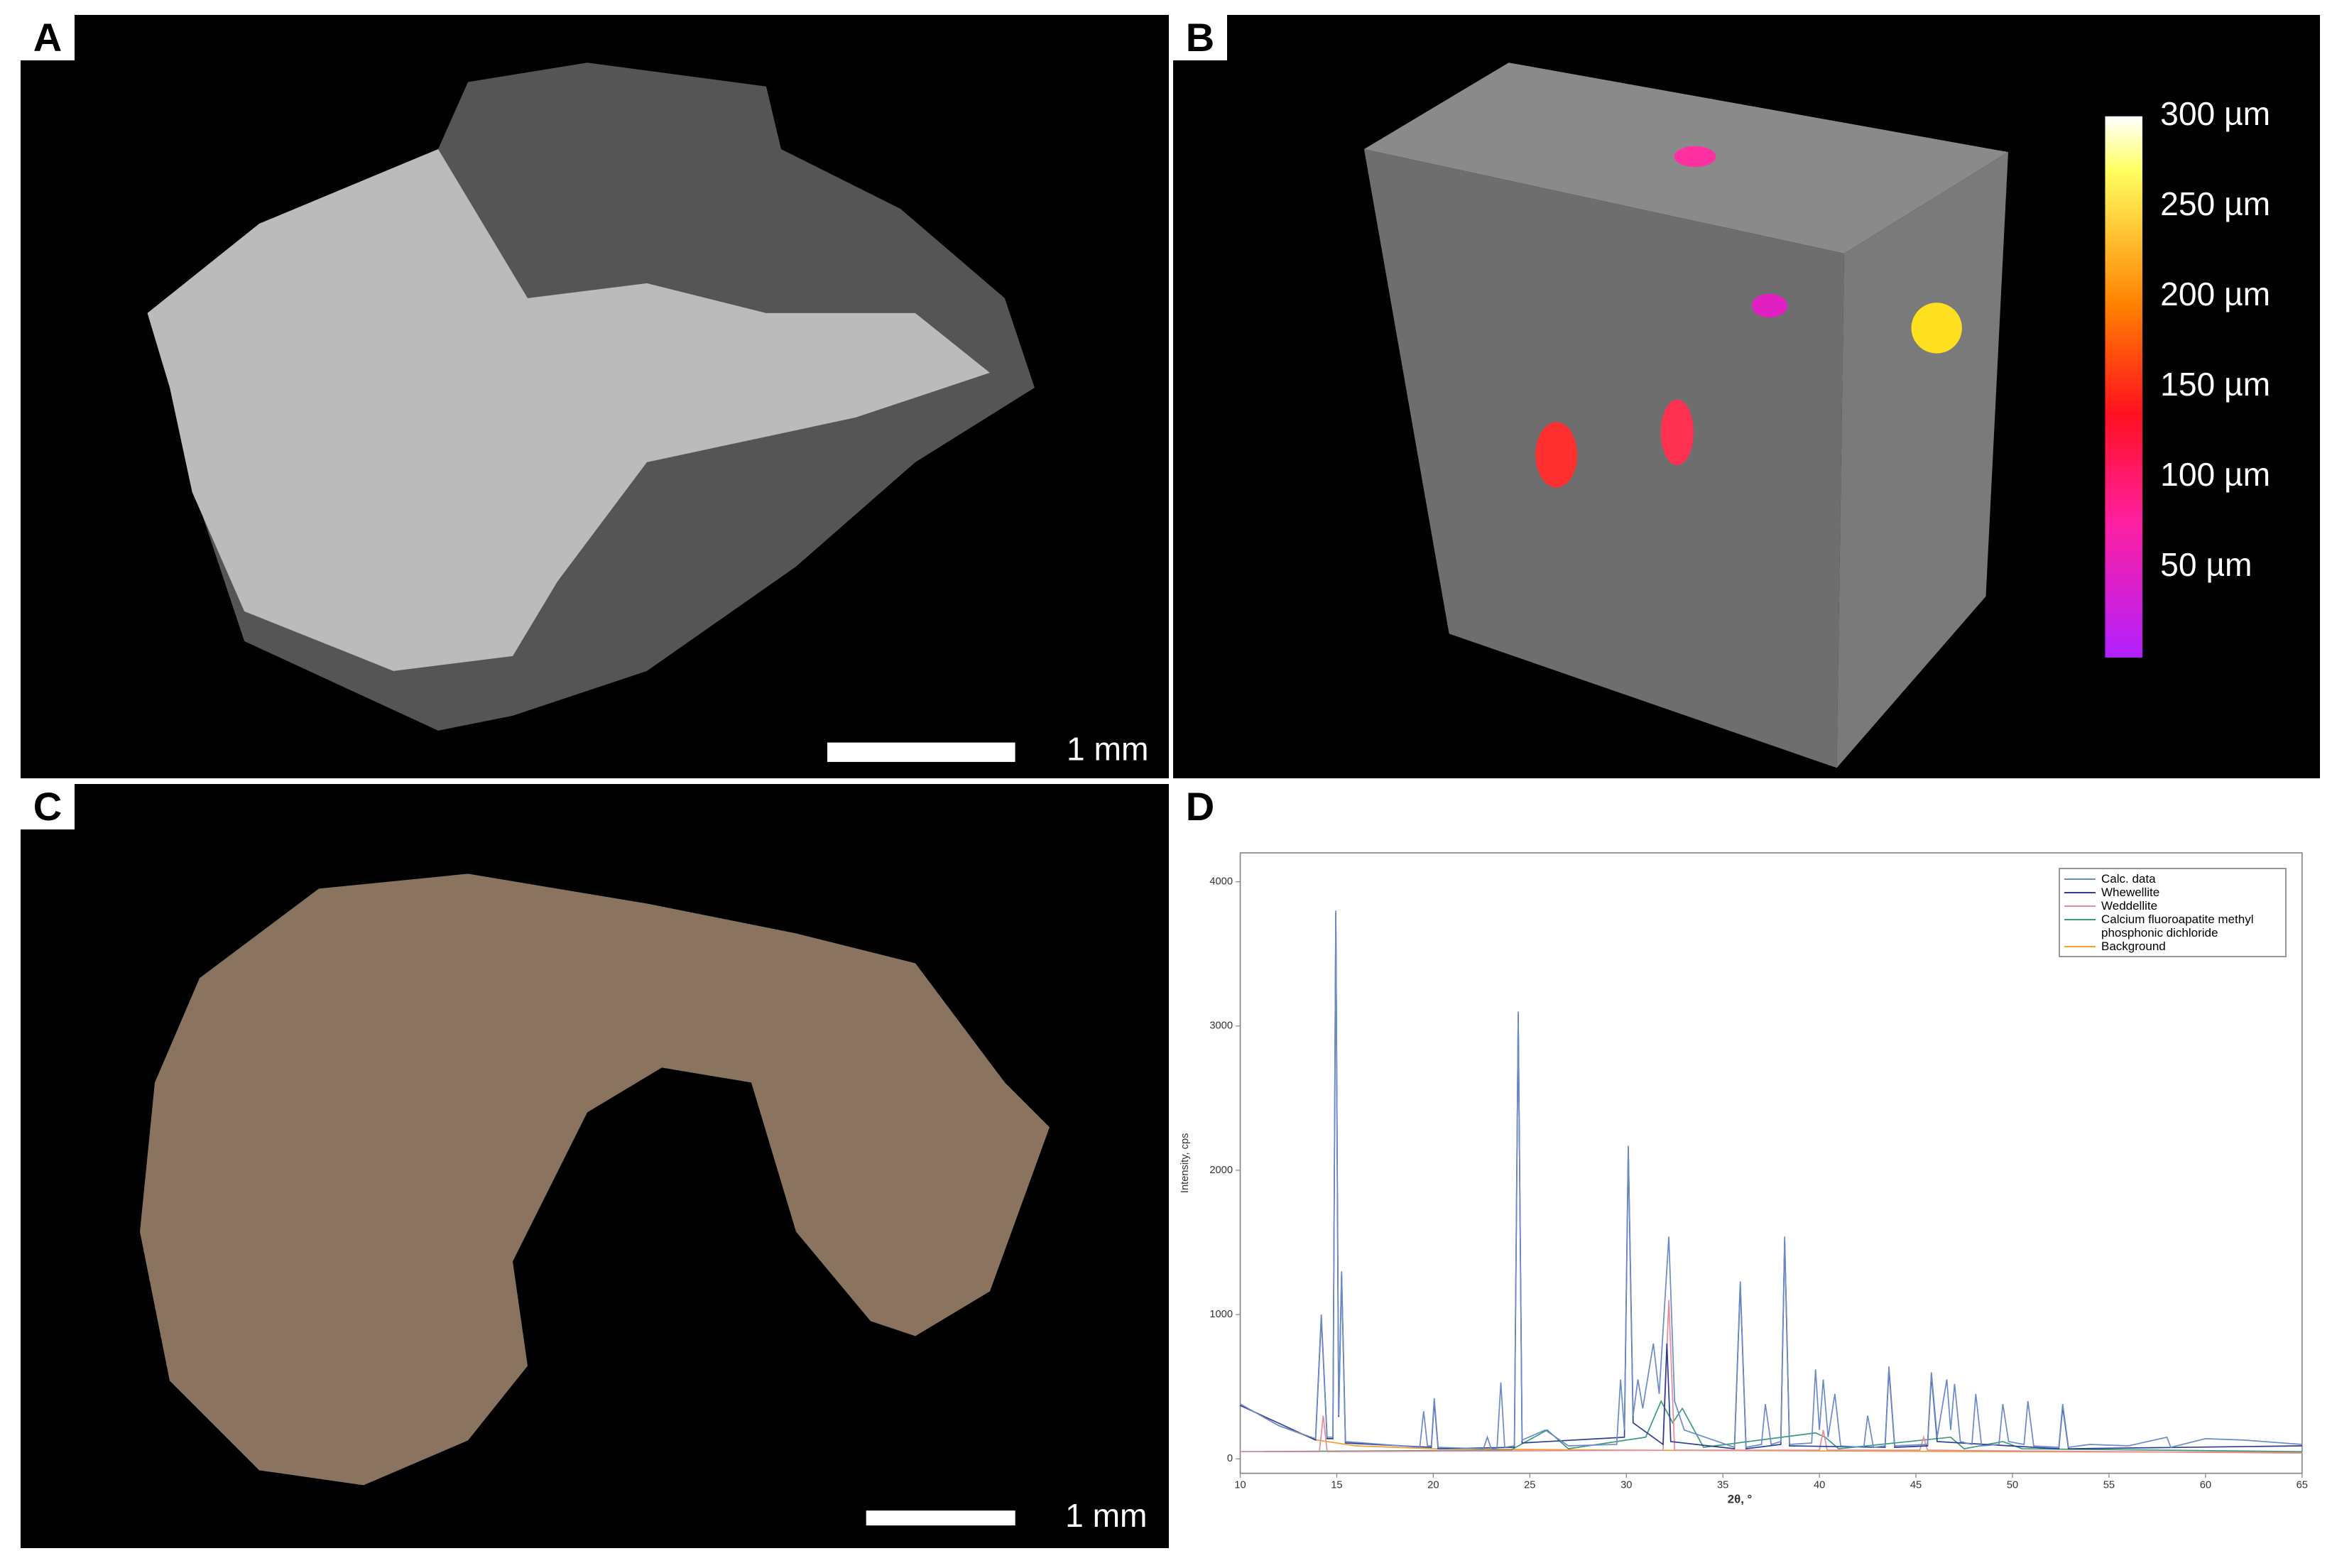 The image size is (2337, 1568). Describe the element at coordinates (1230, 1459) in the screenshot. I see `y-tick-label: 0` at that location.